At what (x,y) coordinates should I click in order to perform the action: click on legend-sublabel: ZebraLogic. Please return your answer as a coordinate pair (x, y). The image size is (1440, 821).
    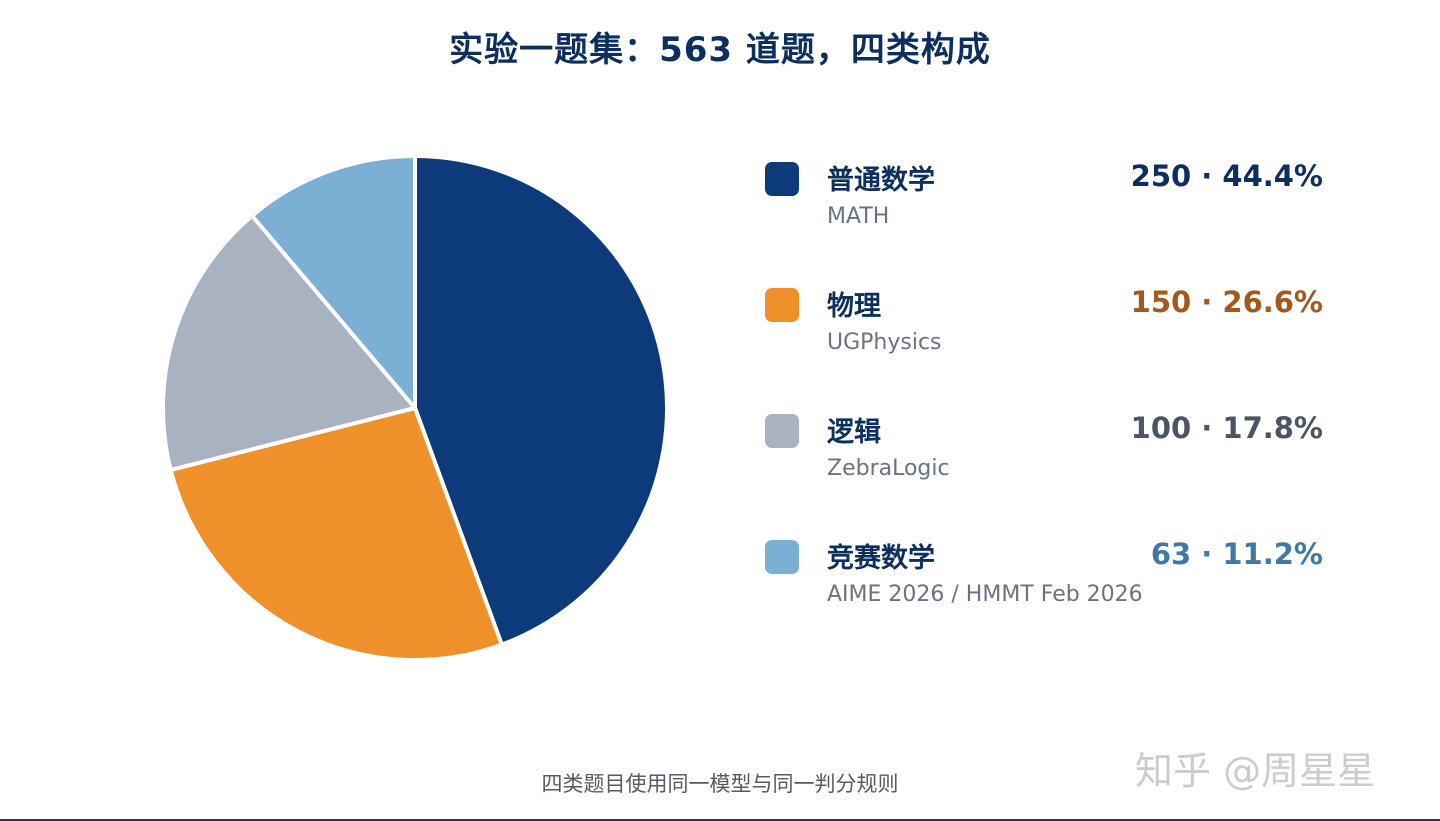
    Looking at the image, I should click on (888, 468).